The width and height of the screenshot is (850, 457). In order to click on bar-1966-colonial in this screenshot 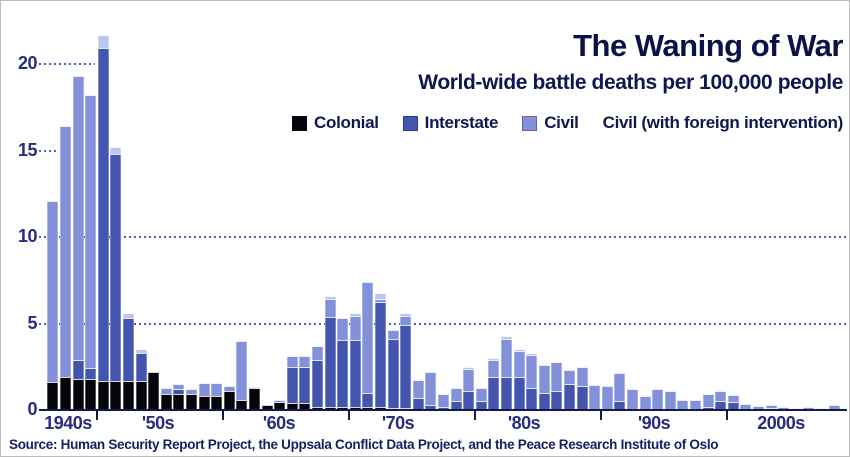, I will do `click(305, 406)`.